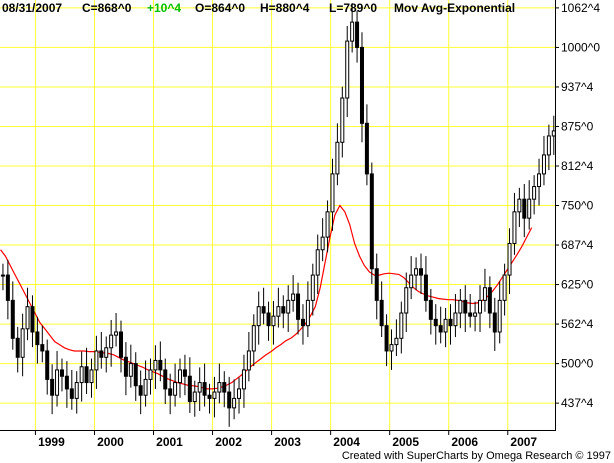 The height and width of the screenshot is (463, 614). I want to click on header-indicator: Mov Avg-Exponential, so click(455, 8).